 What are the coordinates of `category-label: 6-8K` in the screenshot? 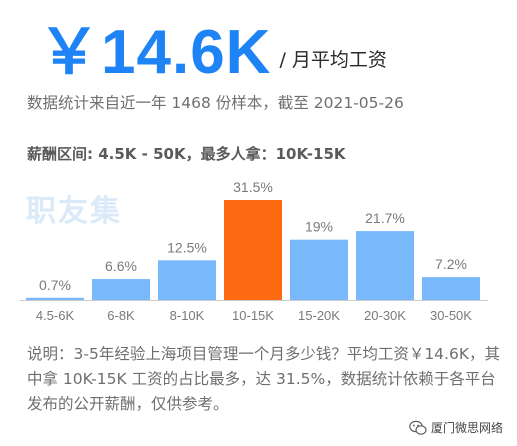 It's located at (121, 315).